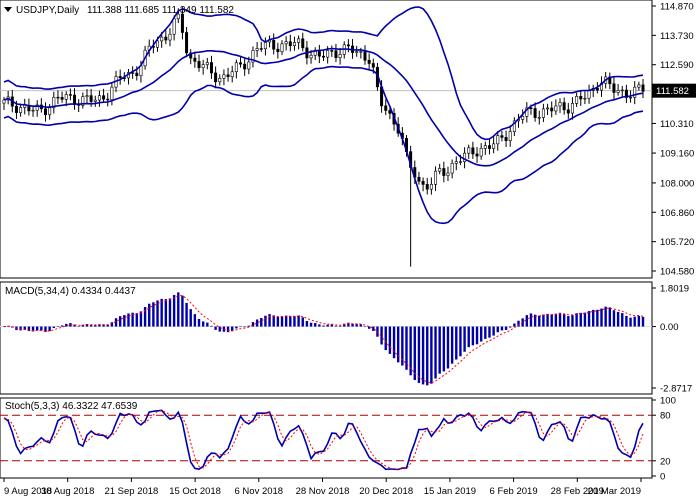  I want to click on x-axis-label: 20 Dec 2018, so click(386, 491).